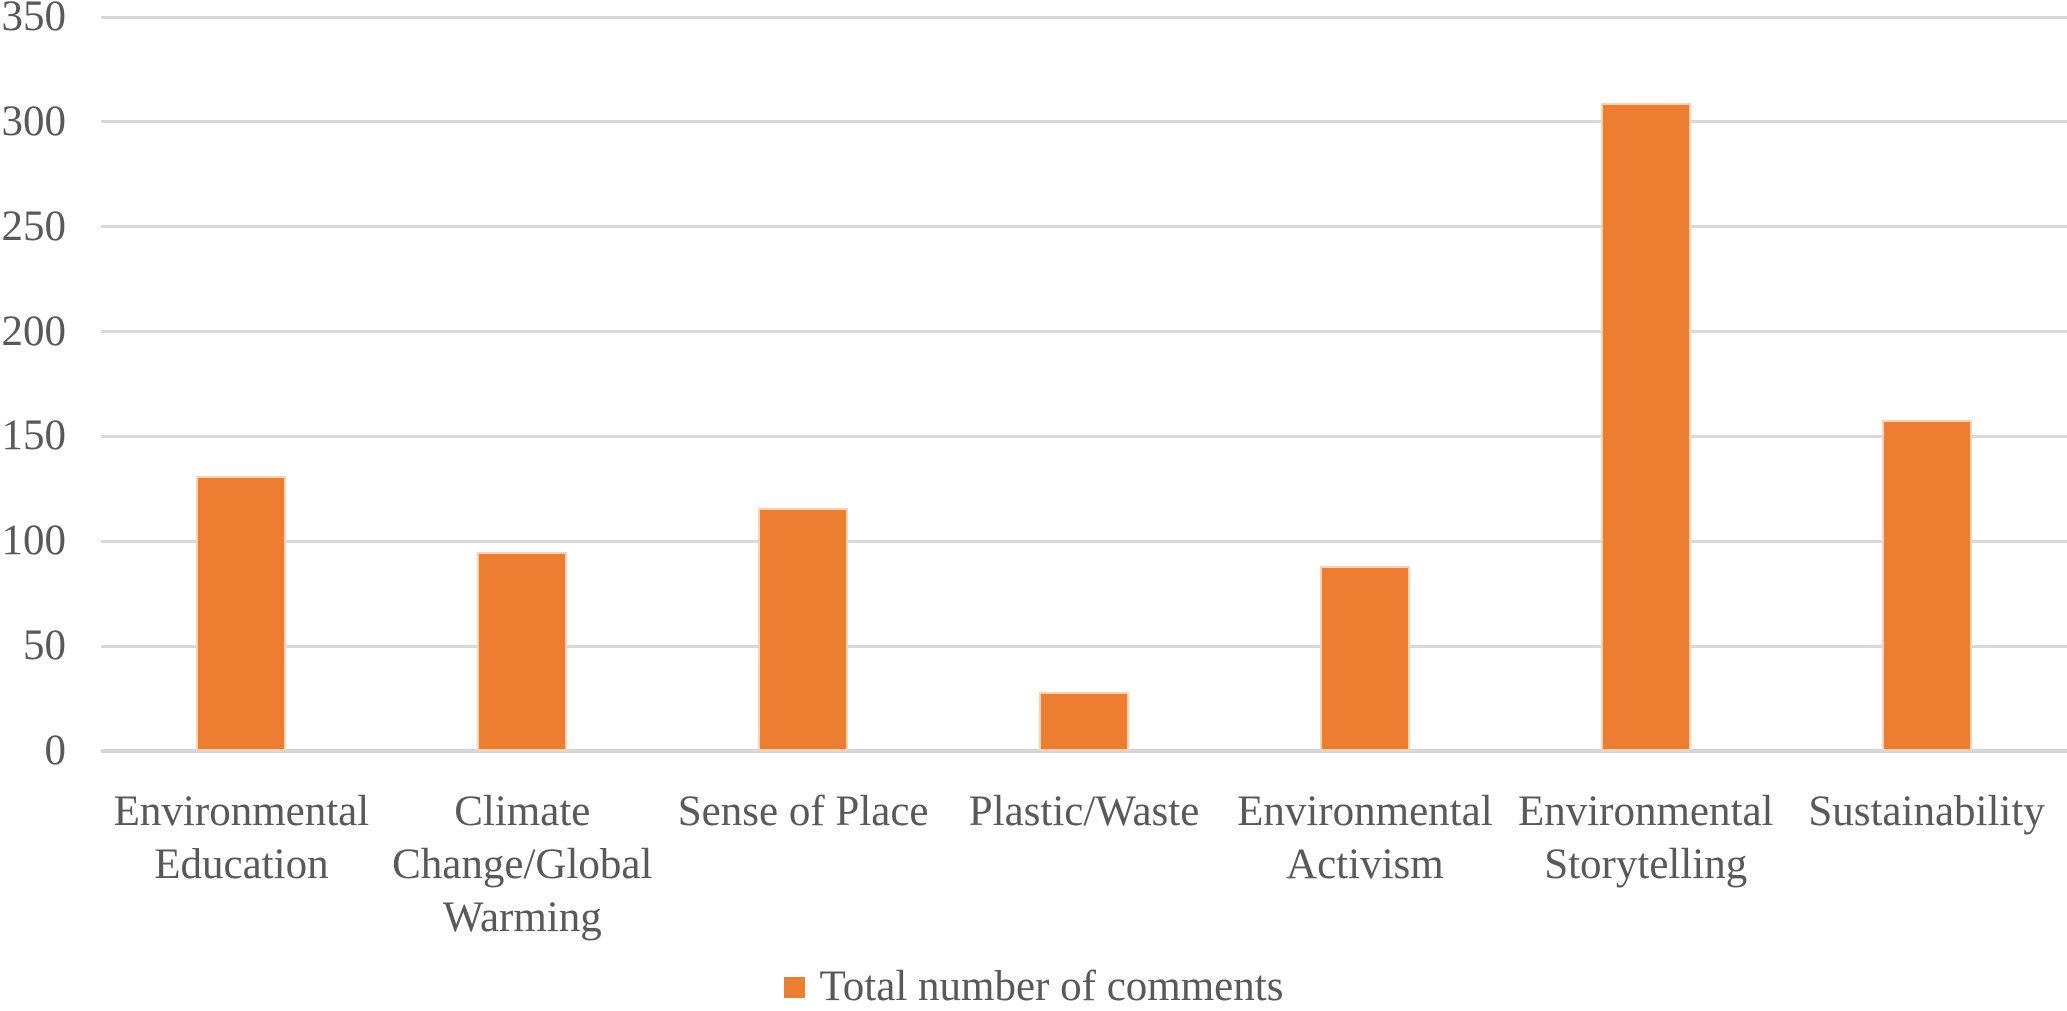 The image size is (2067, 1011). I want to click on y-tick-label-250: 250, so click(34, 226).